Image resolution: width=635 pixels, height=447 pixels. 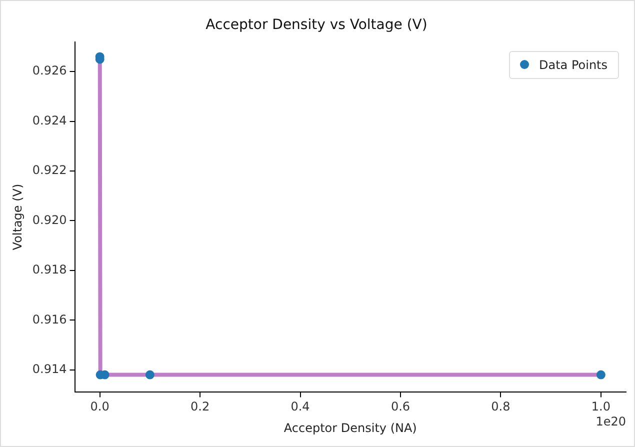 What do you see at coordinates (49, 269) in the screenshot?
I see `y-tick-label: 0.918` at bounding box center [49, 269].